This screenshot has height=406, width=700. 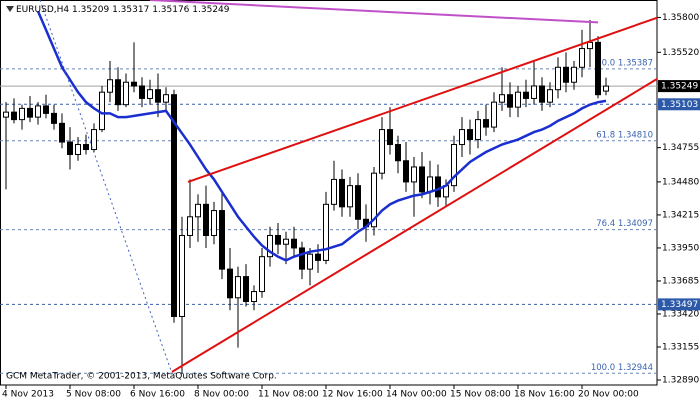 I want to click on fib-label: 100.0 1.32944, so click(x=622, y=368).